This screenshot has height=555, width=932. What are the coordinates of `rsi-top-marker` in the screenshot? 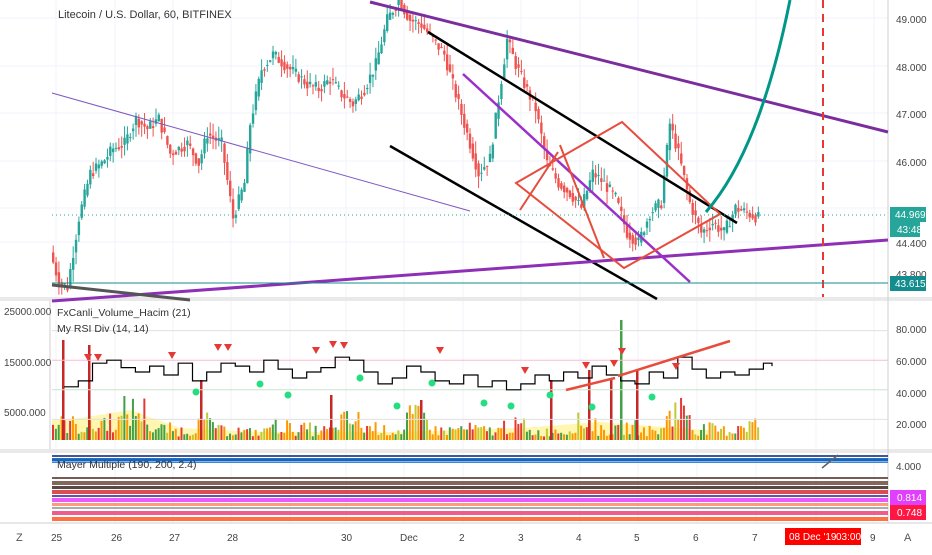 It's located at (586, 365).